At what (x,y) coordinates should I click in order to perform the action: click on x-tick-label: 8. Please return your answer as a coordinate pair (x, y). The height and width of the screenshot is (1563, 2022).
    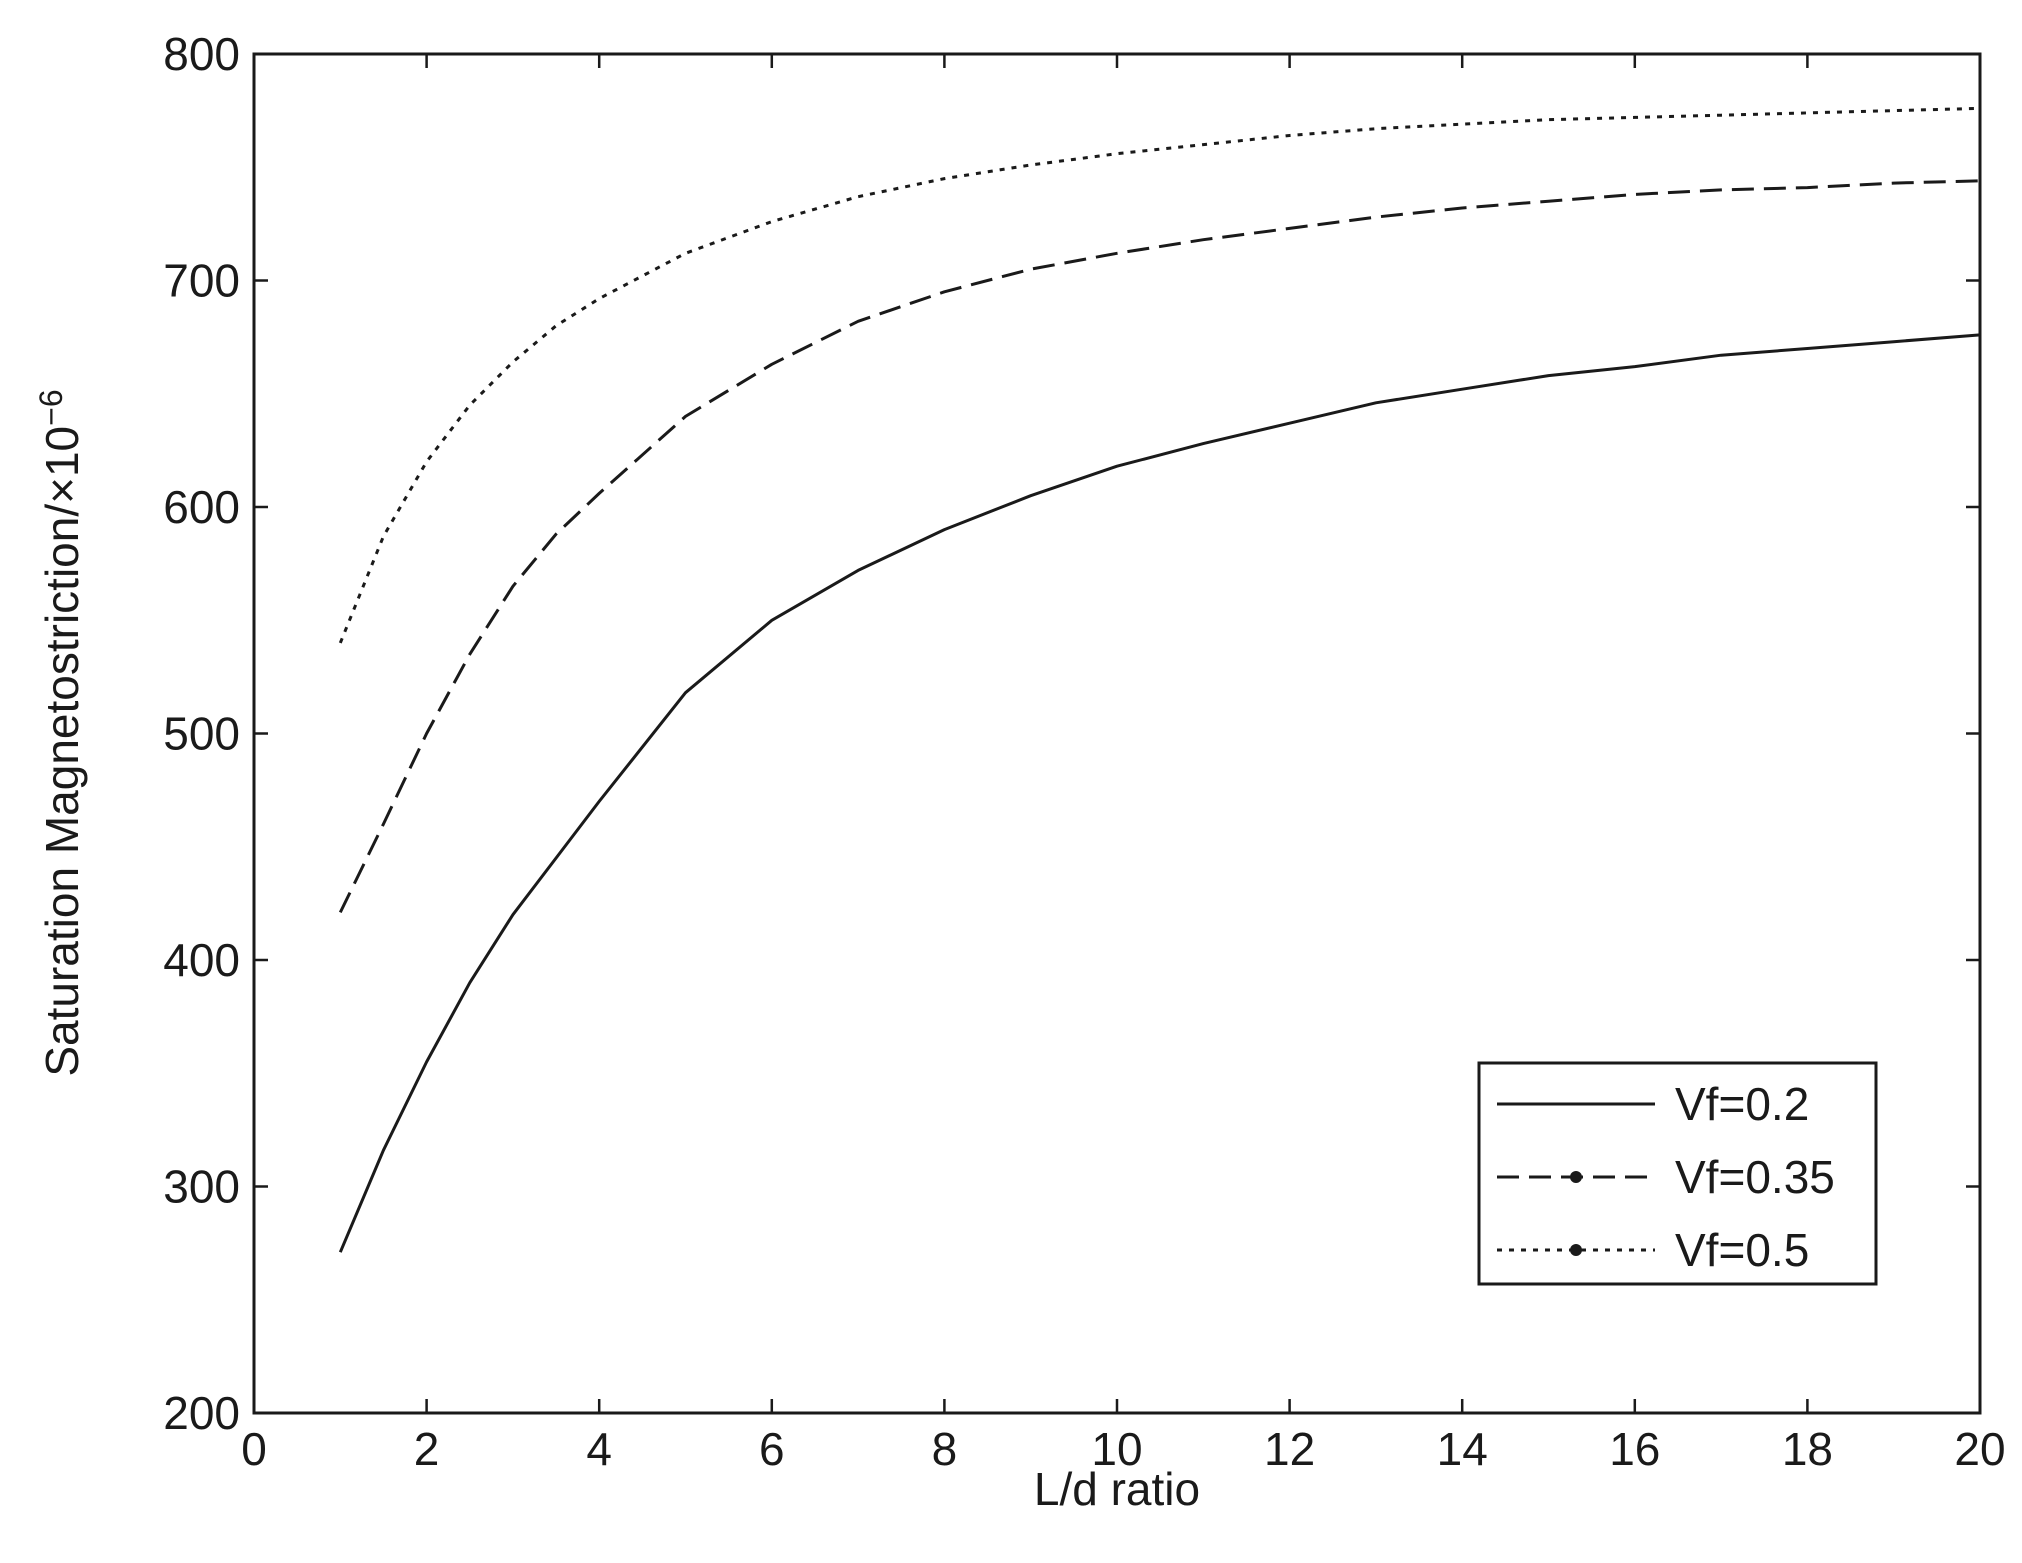
    Looking at the image, I should click on (945, 1449).